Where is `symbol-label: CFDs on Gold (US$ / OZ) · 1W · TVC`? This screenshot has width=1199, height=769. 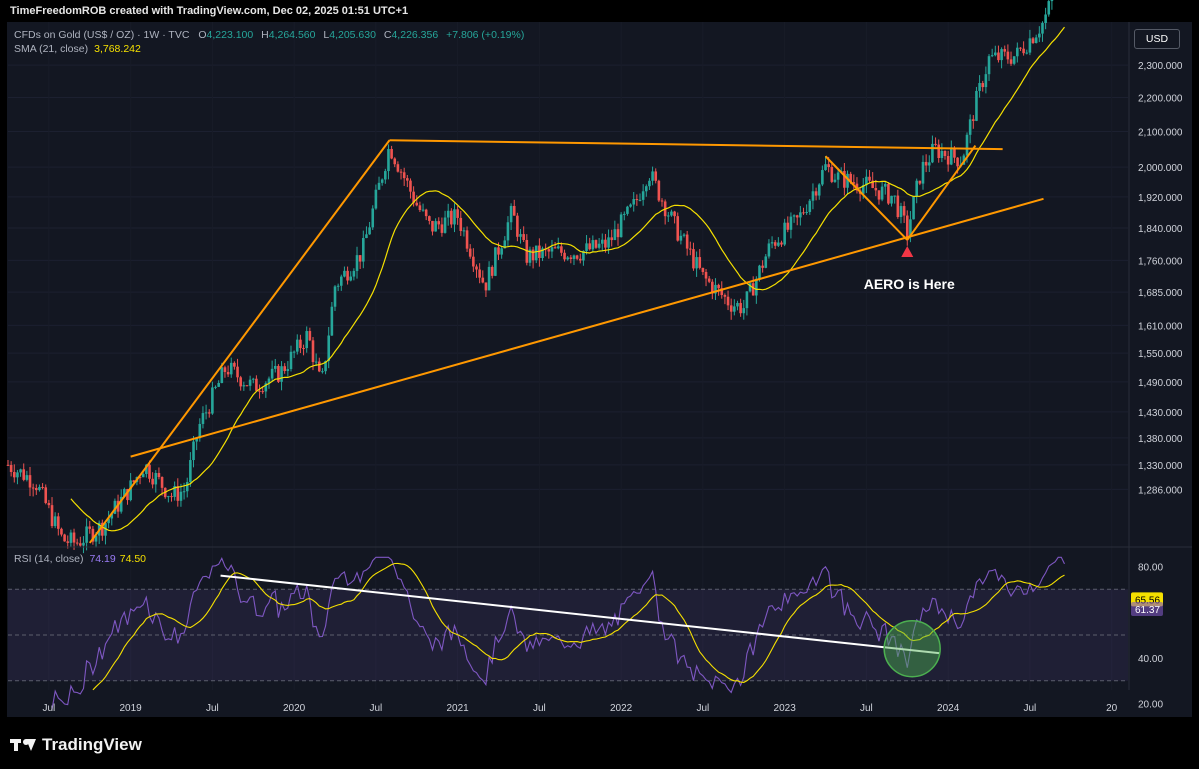 symbol-label: CFDs on Gold (US$ / OZ) · 1W · TVC is located at coordinates (102, 35).